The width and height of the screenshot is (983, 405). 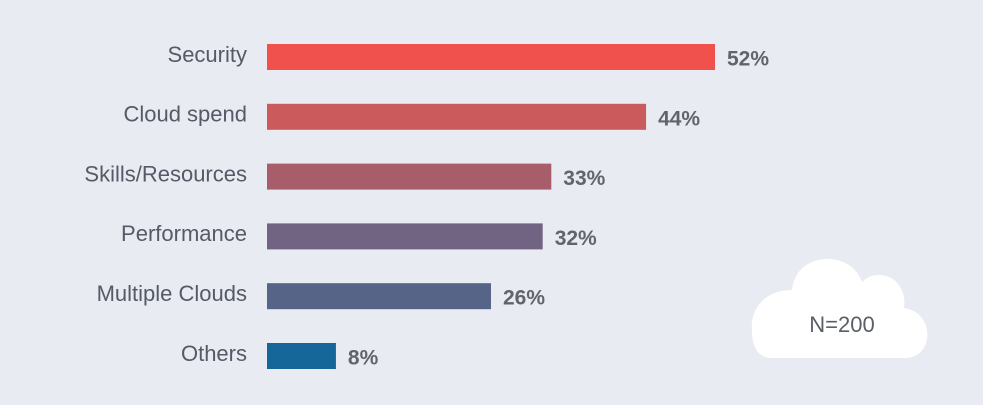 I want to click on bar-performance, so click(x=405, y=236).